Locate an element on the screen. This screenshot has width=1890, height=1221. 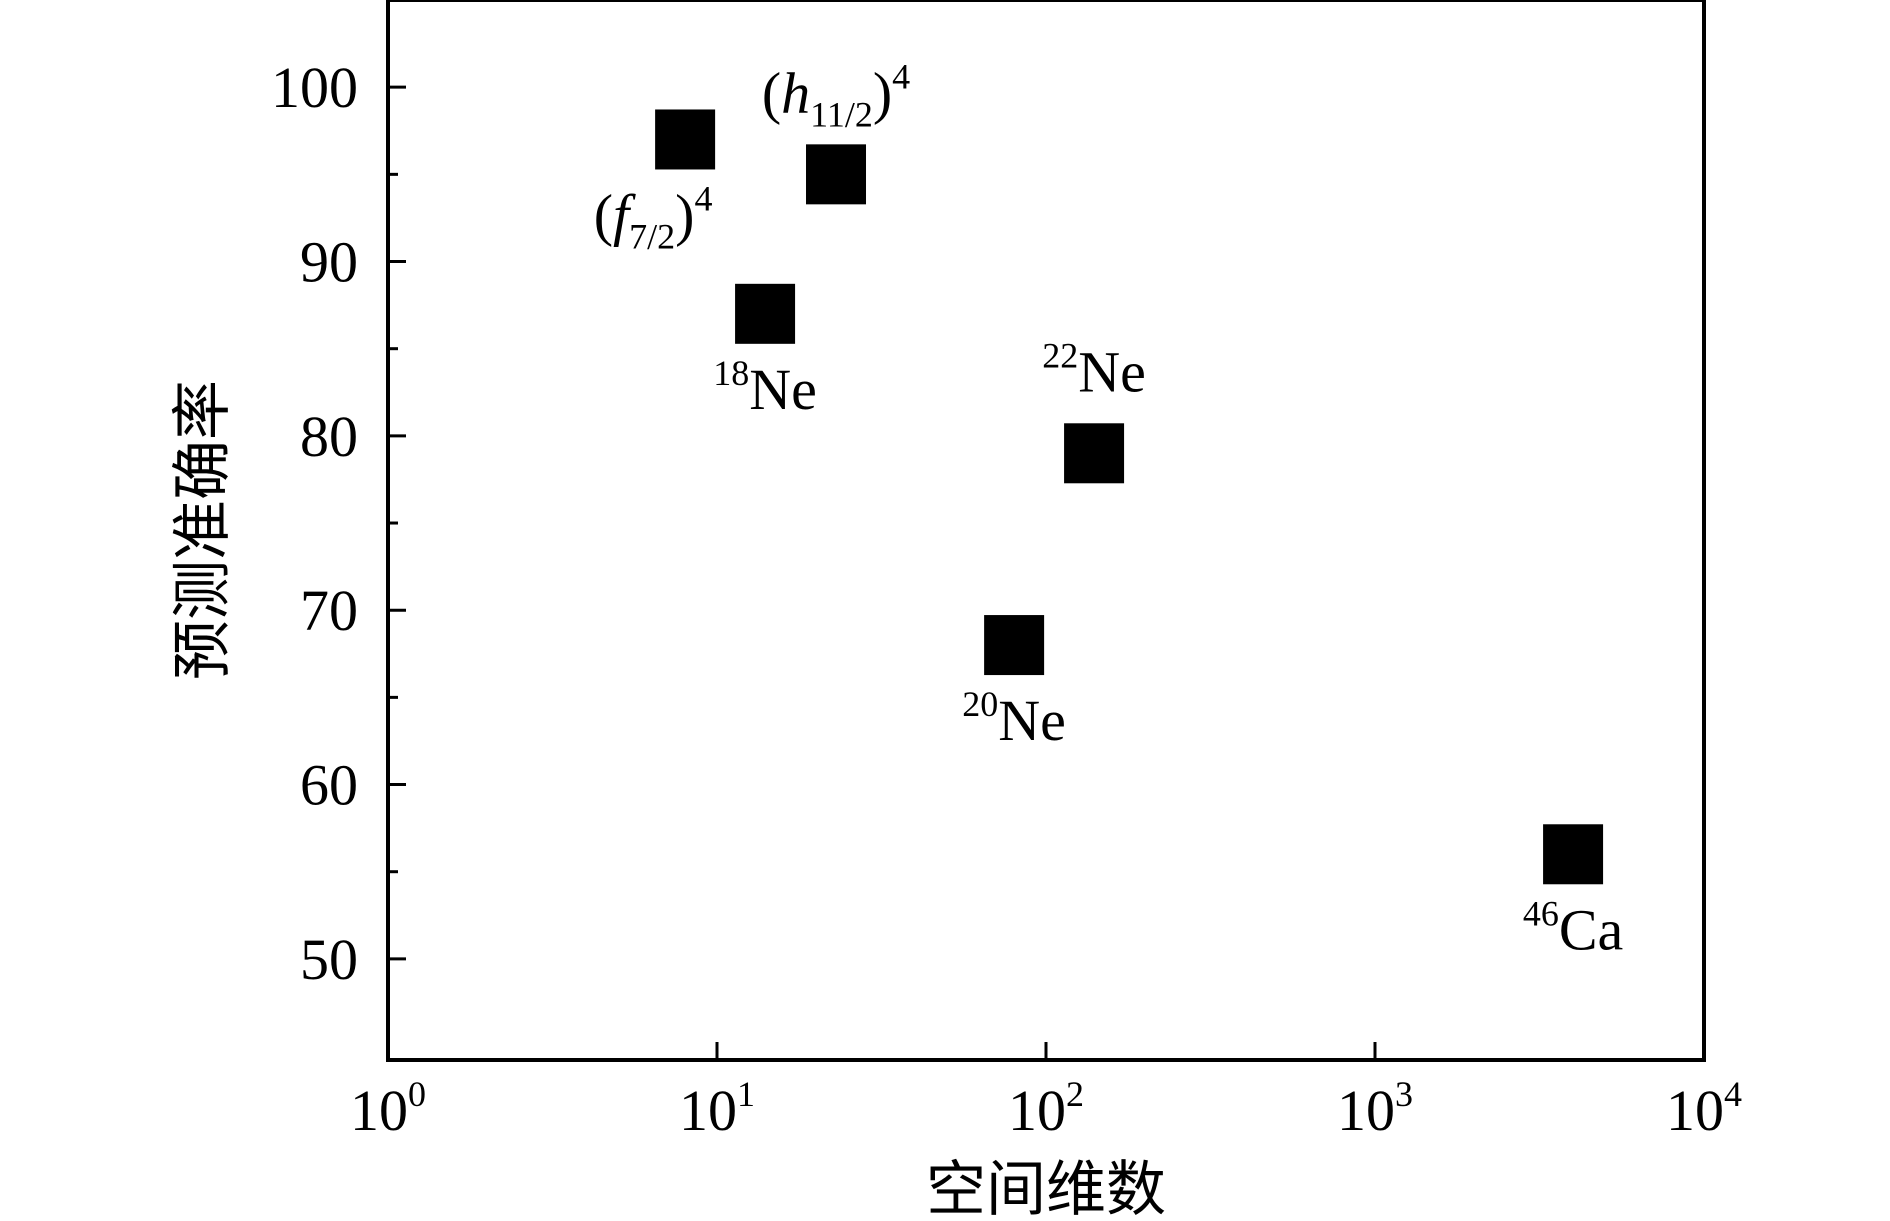
point-label-ne20: 20Ne is located at coordinates (1014, 718).